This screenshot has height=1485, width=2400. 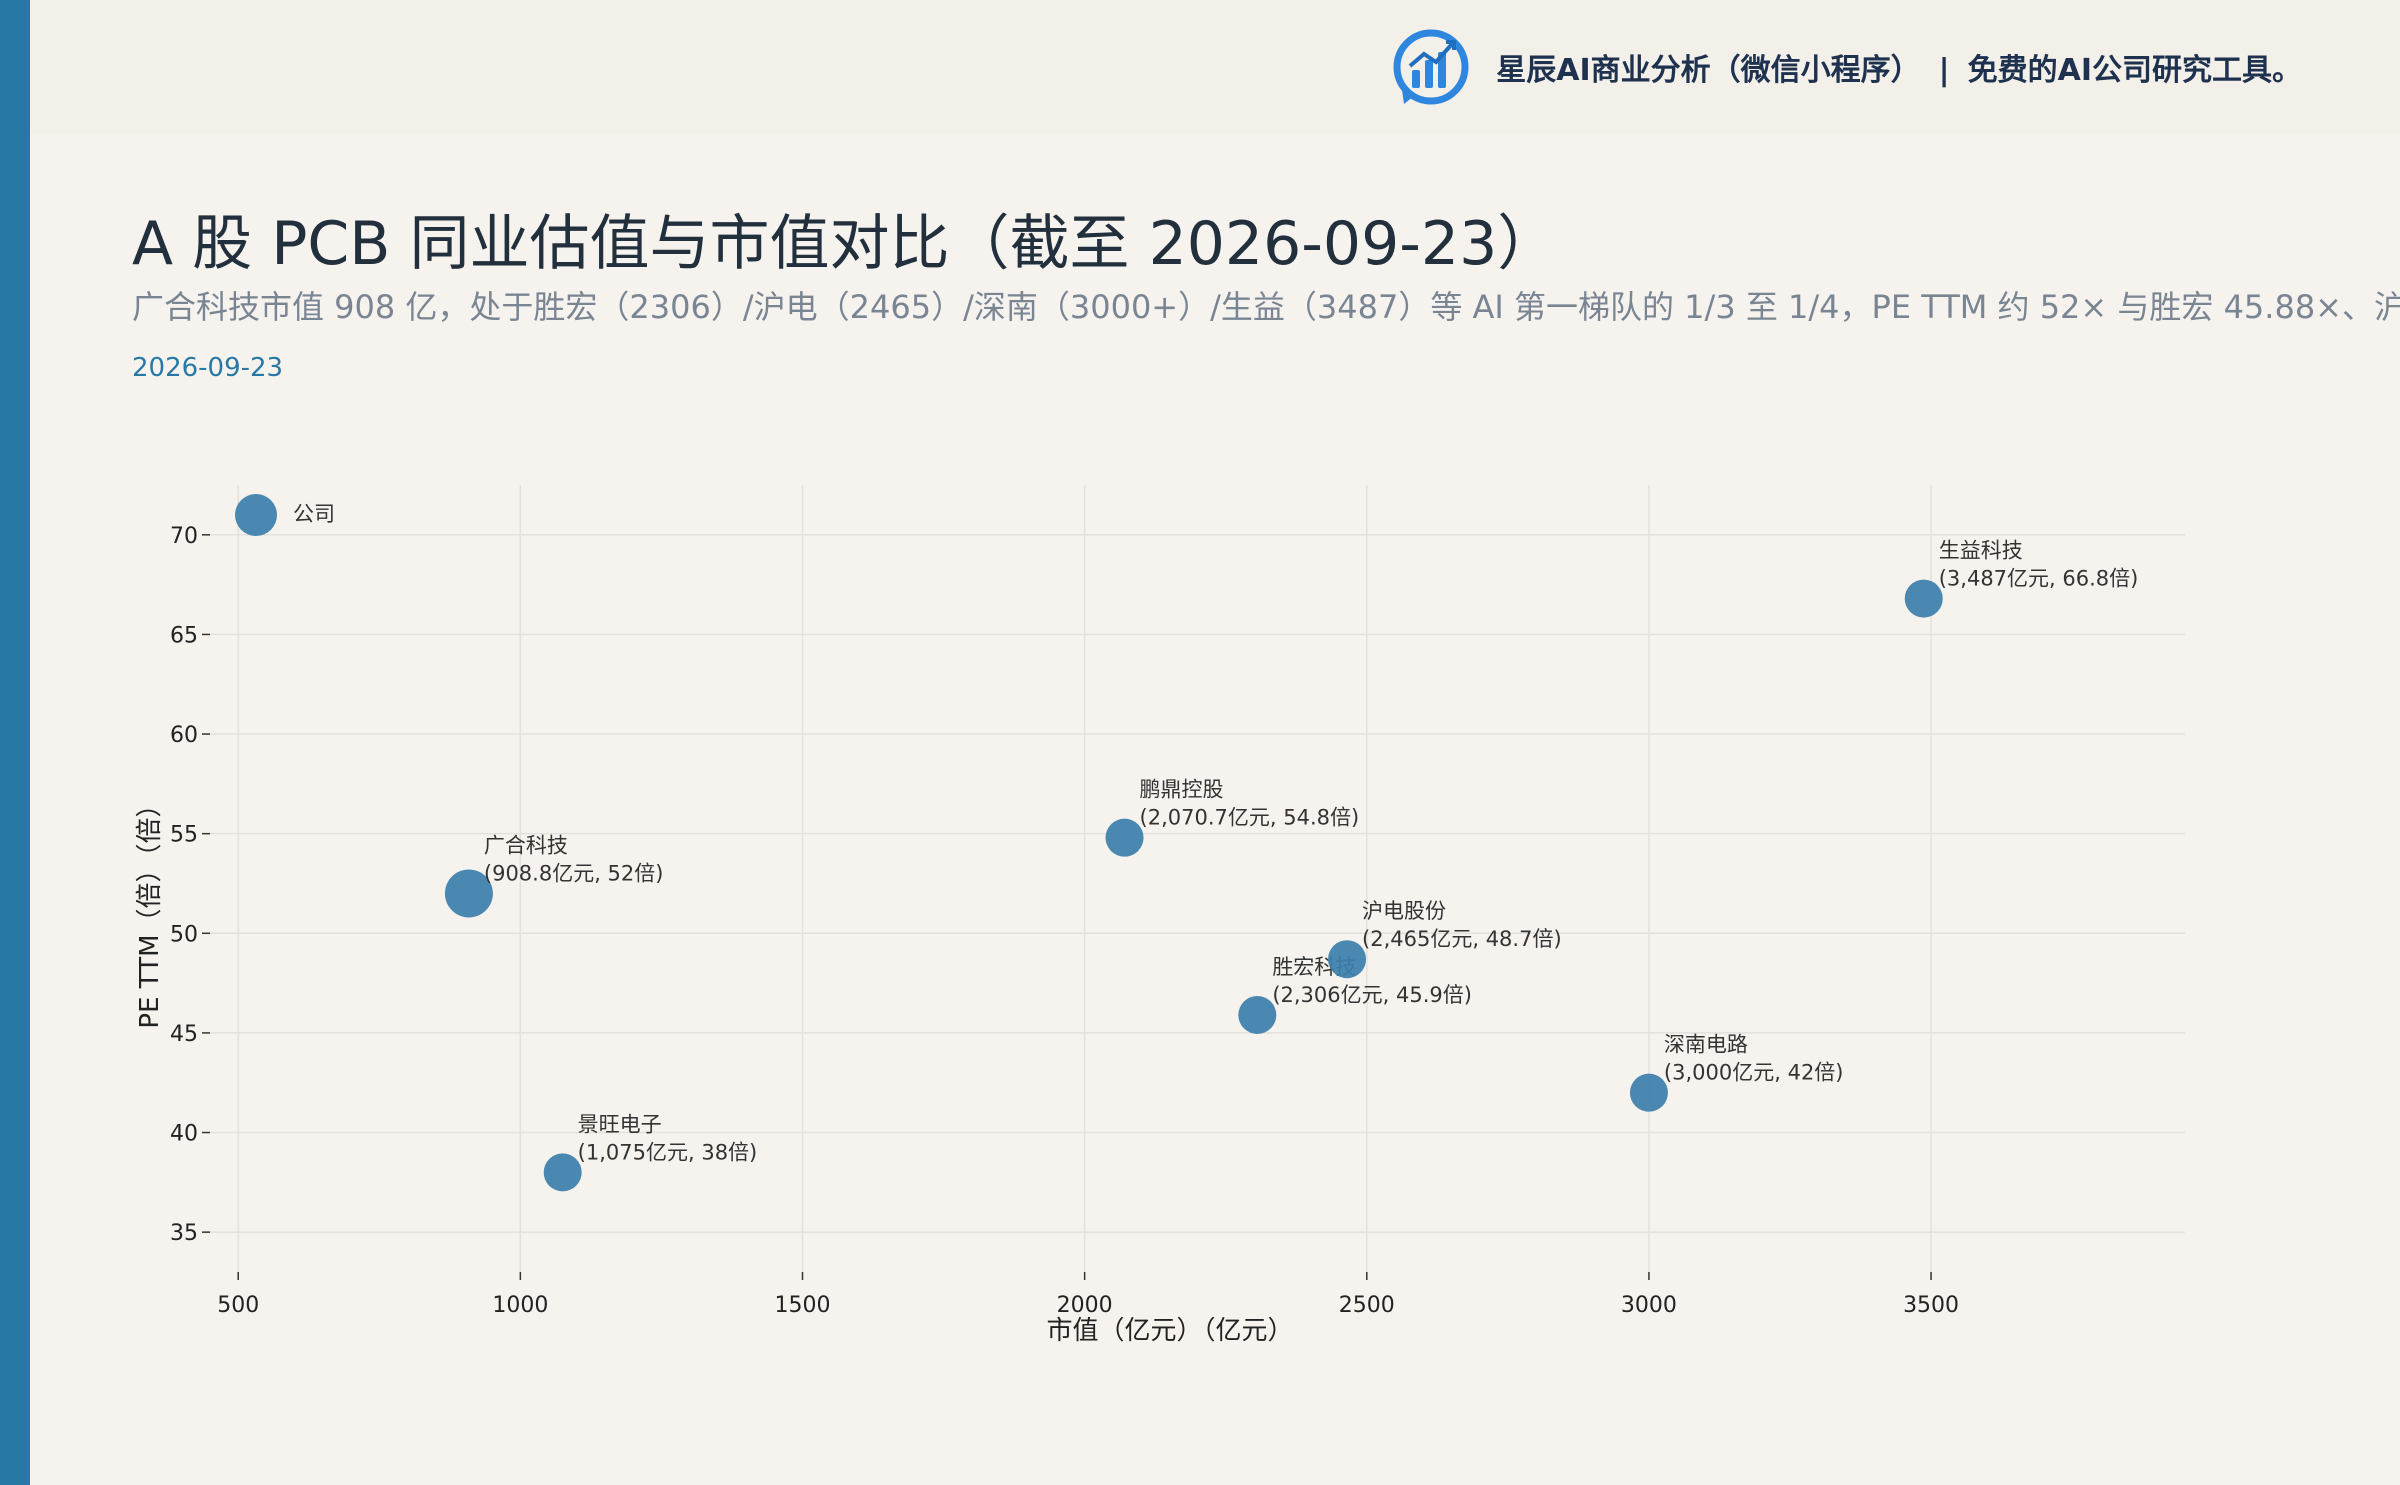 I want to click on y-tick-label: 45, so click(x=184, y=1034).